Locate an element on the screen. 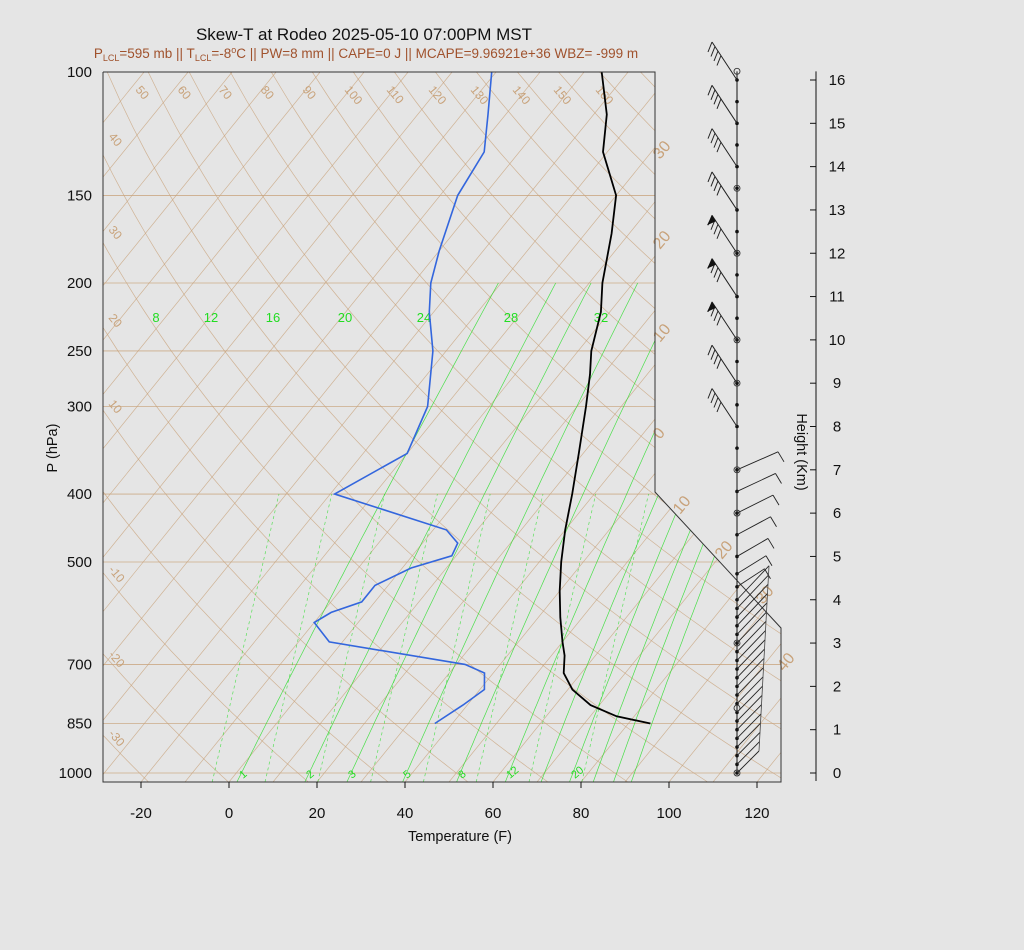 This screenshot has height=950, width=1024. x-tick-label: -20 is located at coordinates (141, 813).